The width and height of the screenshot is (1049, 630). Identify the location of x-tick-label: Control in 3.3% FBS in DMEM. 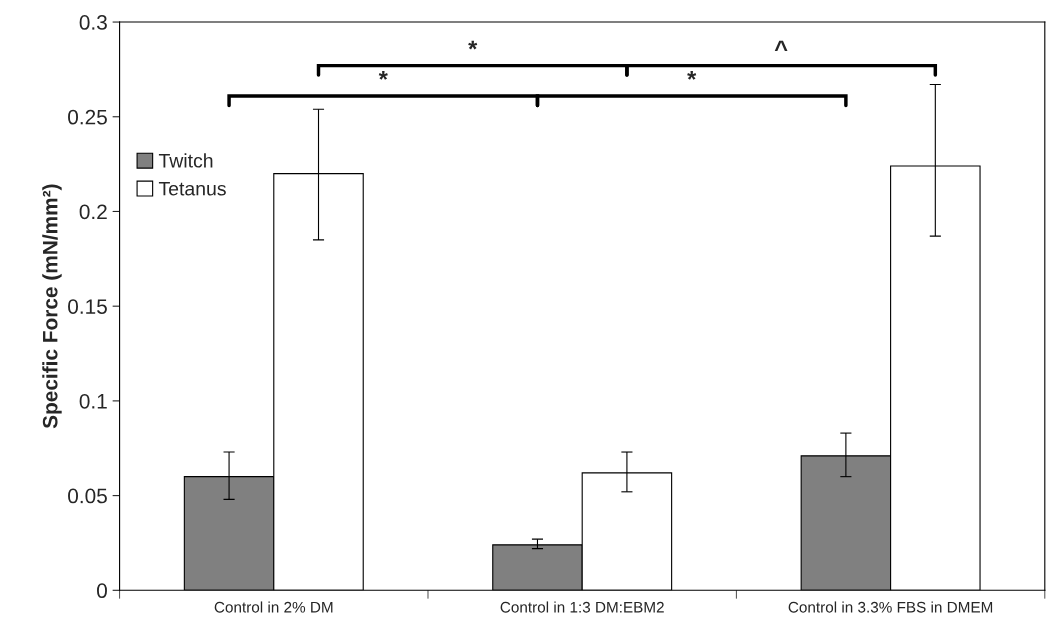
(890, 607).